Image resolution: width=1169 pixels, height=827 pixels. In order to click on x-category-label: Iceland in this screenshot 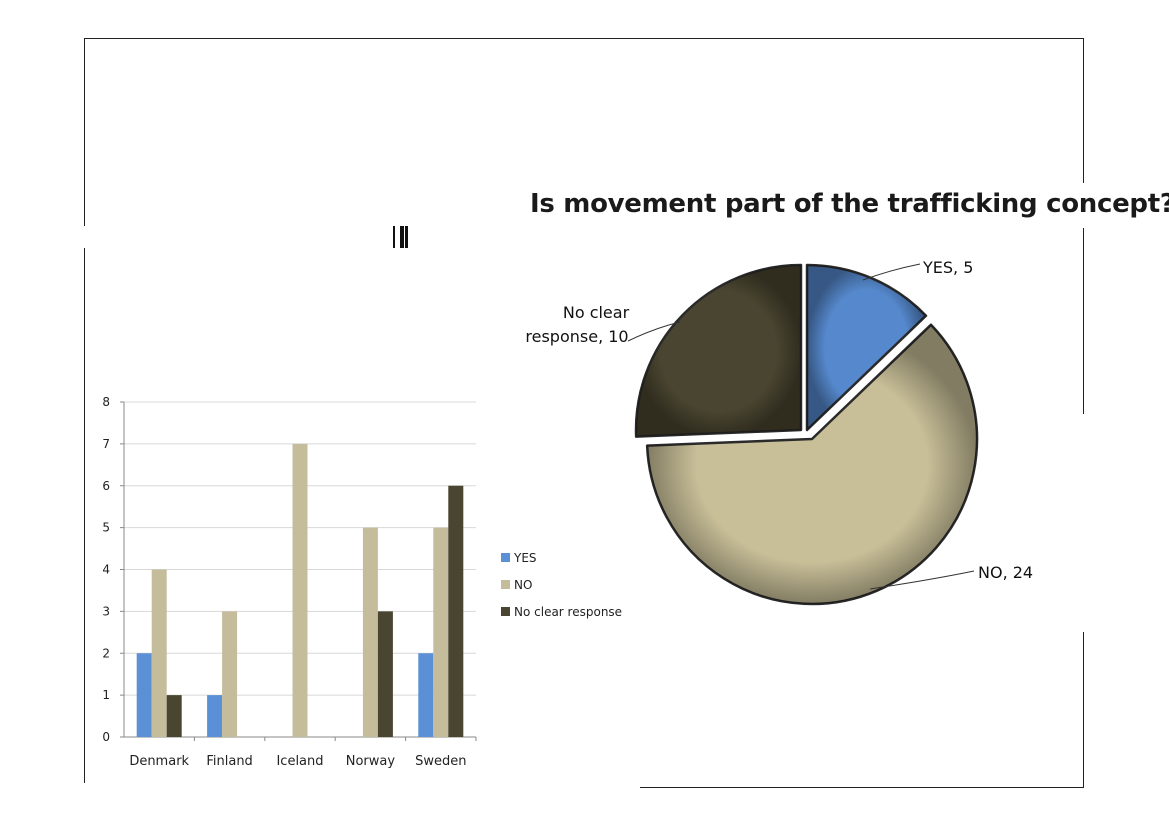, I will do `click(299, 761)`.